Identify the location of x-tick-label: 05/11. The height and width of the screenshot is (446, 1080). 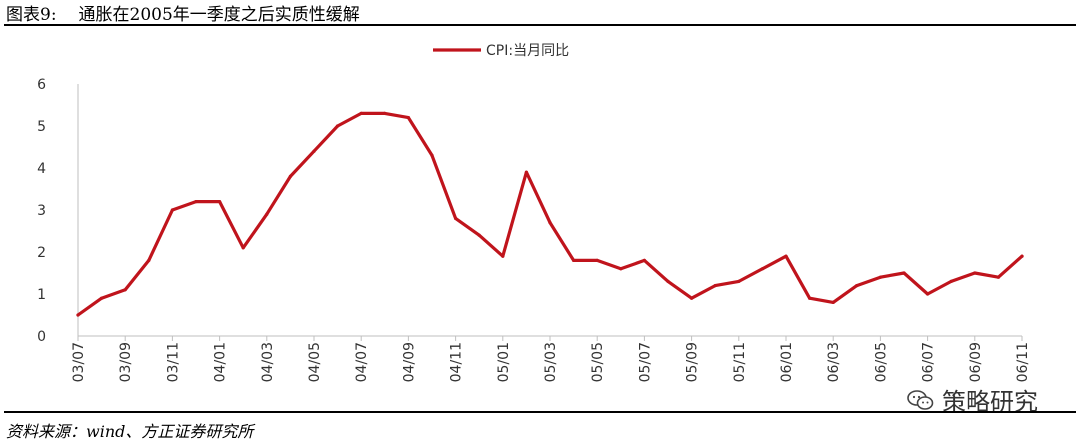
(740, 362).